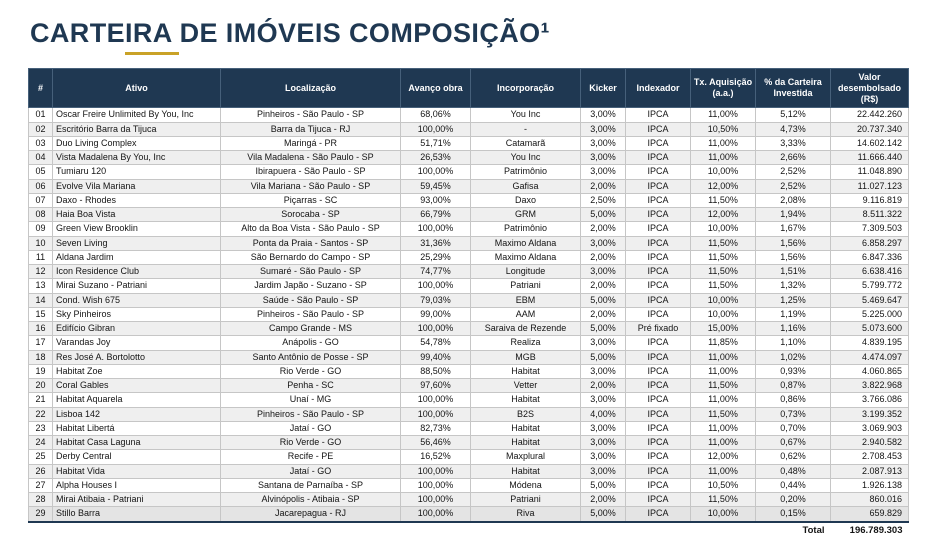  I want to click on table-cell: 14.602.142, so click(869, 143).